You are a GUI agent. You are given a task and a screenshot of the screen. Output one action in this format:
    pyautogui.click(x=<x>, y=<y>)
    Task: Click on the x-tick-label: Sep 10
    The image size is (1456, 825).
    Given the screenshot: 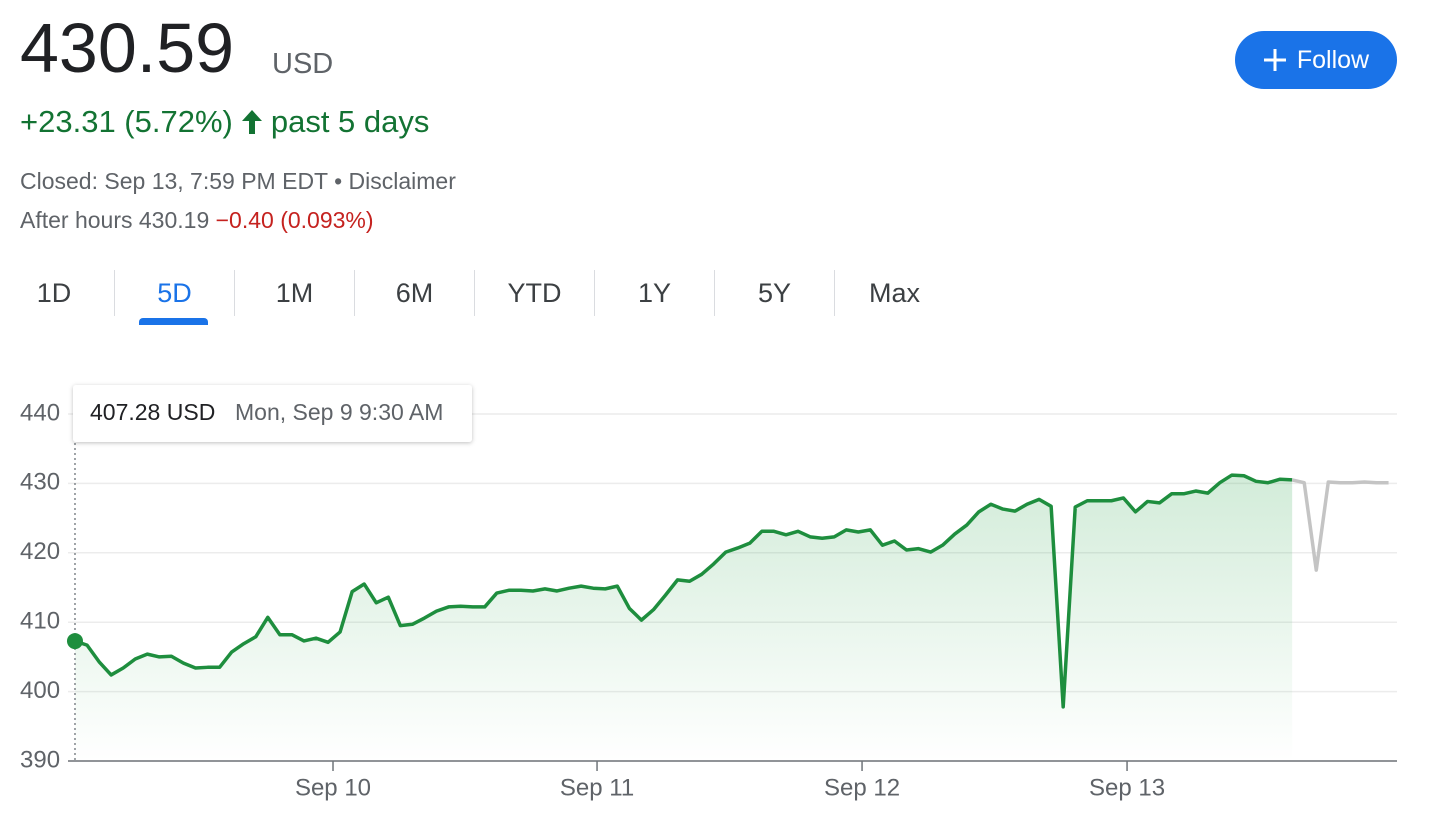 What is the action you would take?
    pyautogui.click(x=333, y=787)
    